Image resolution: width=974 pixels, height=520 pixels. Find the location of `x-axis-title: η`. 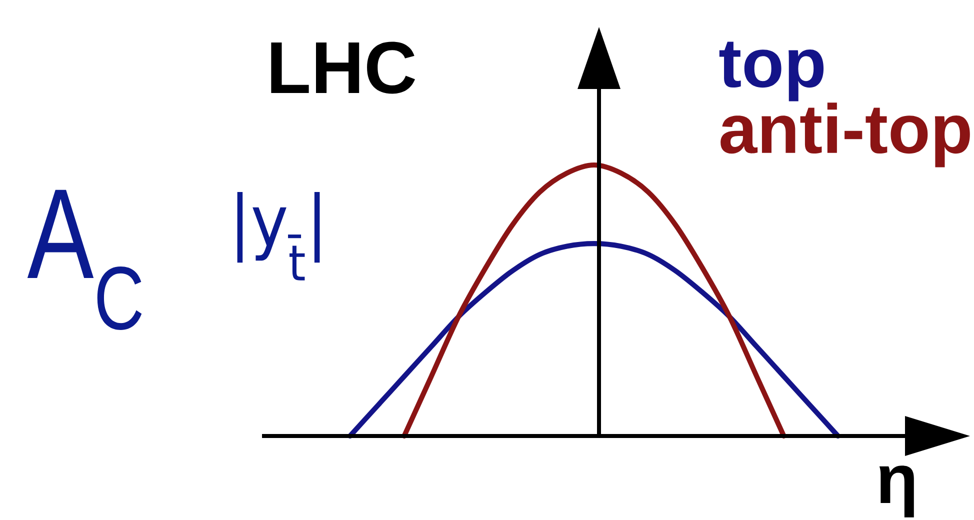

x-axis-title: η is located at coordinates (896, 492).